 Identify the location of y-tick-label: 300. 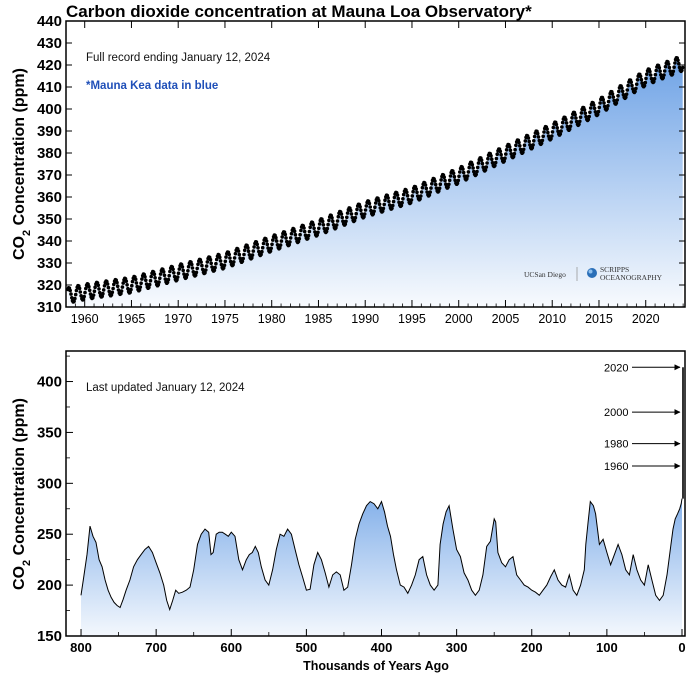
(49, 483).